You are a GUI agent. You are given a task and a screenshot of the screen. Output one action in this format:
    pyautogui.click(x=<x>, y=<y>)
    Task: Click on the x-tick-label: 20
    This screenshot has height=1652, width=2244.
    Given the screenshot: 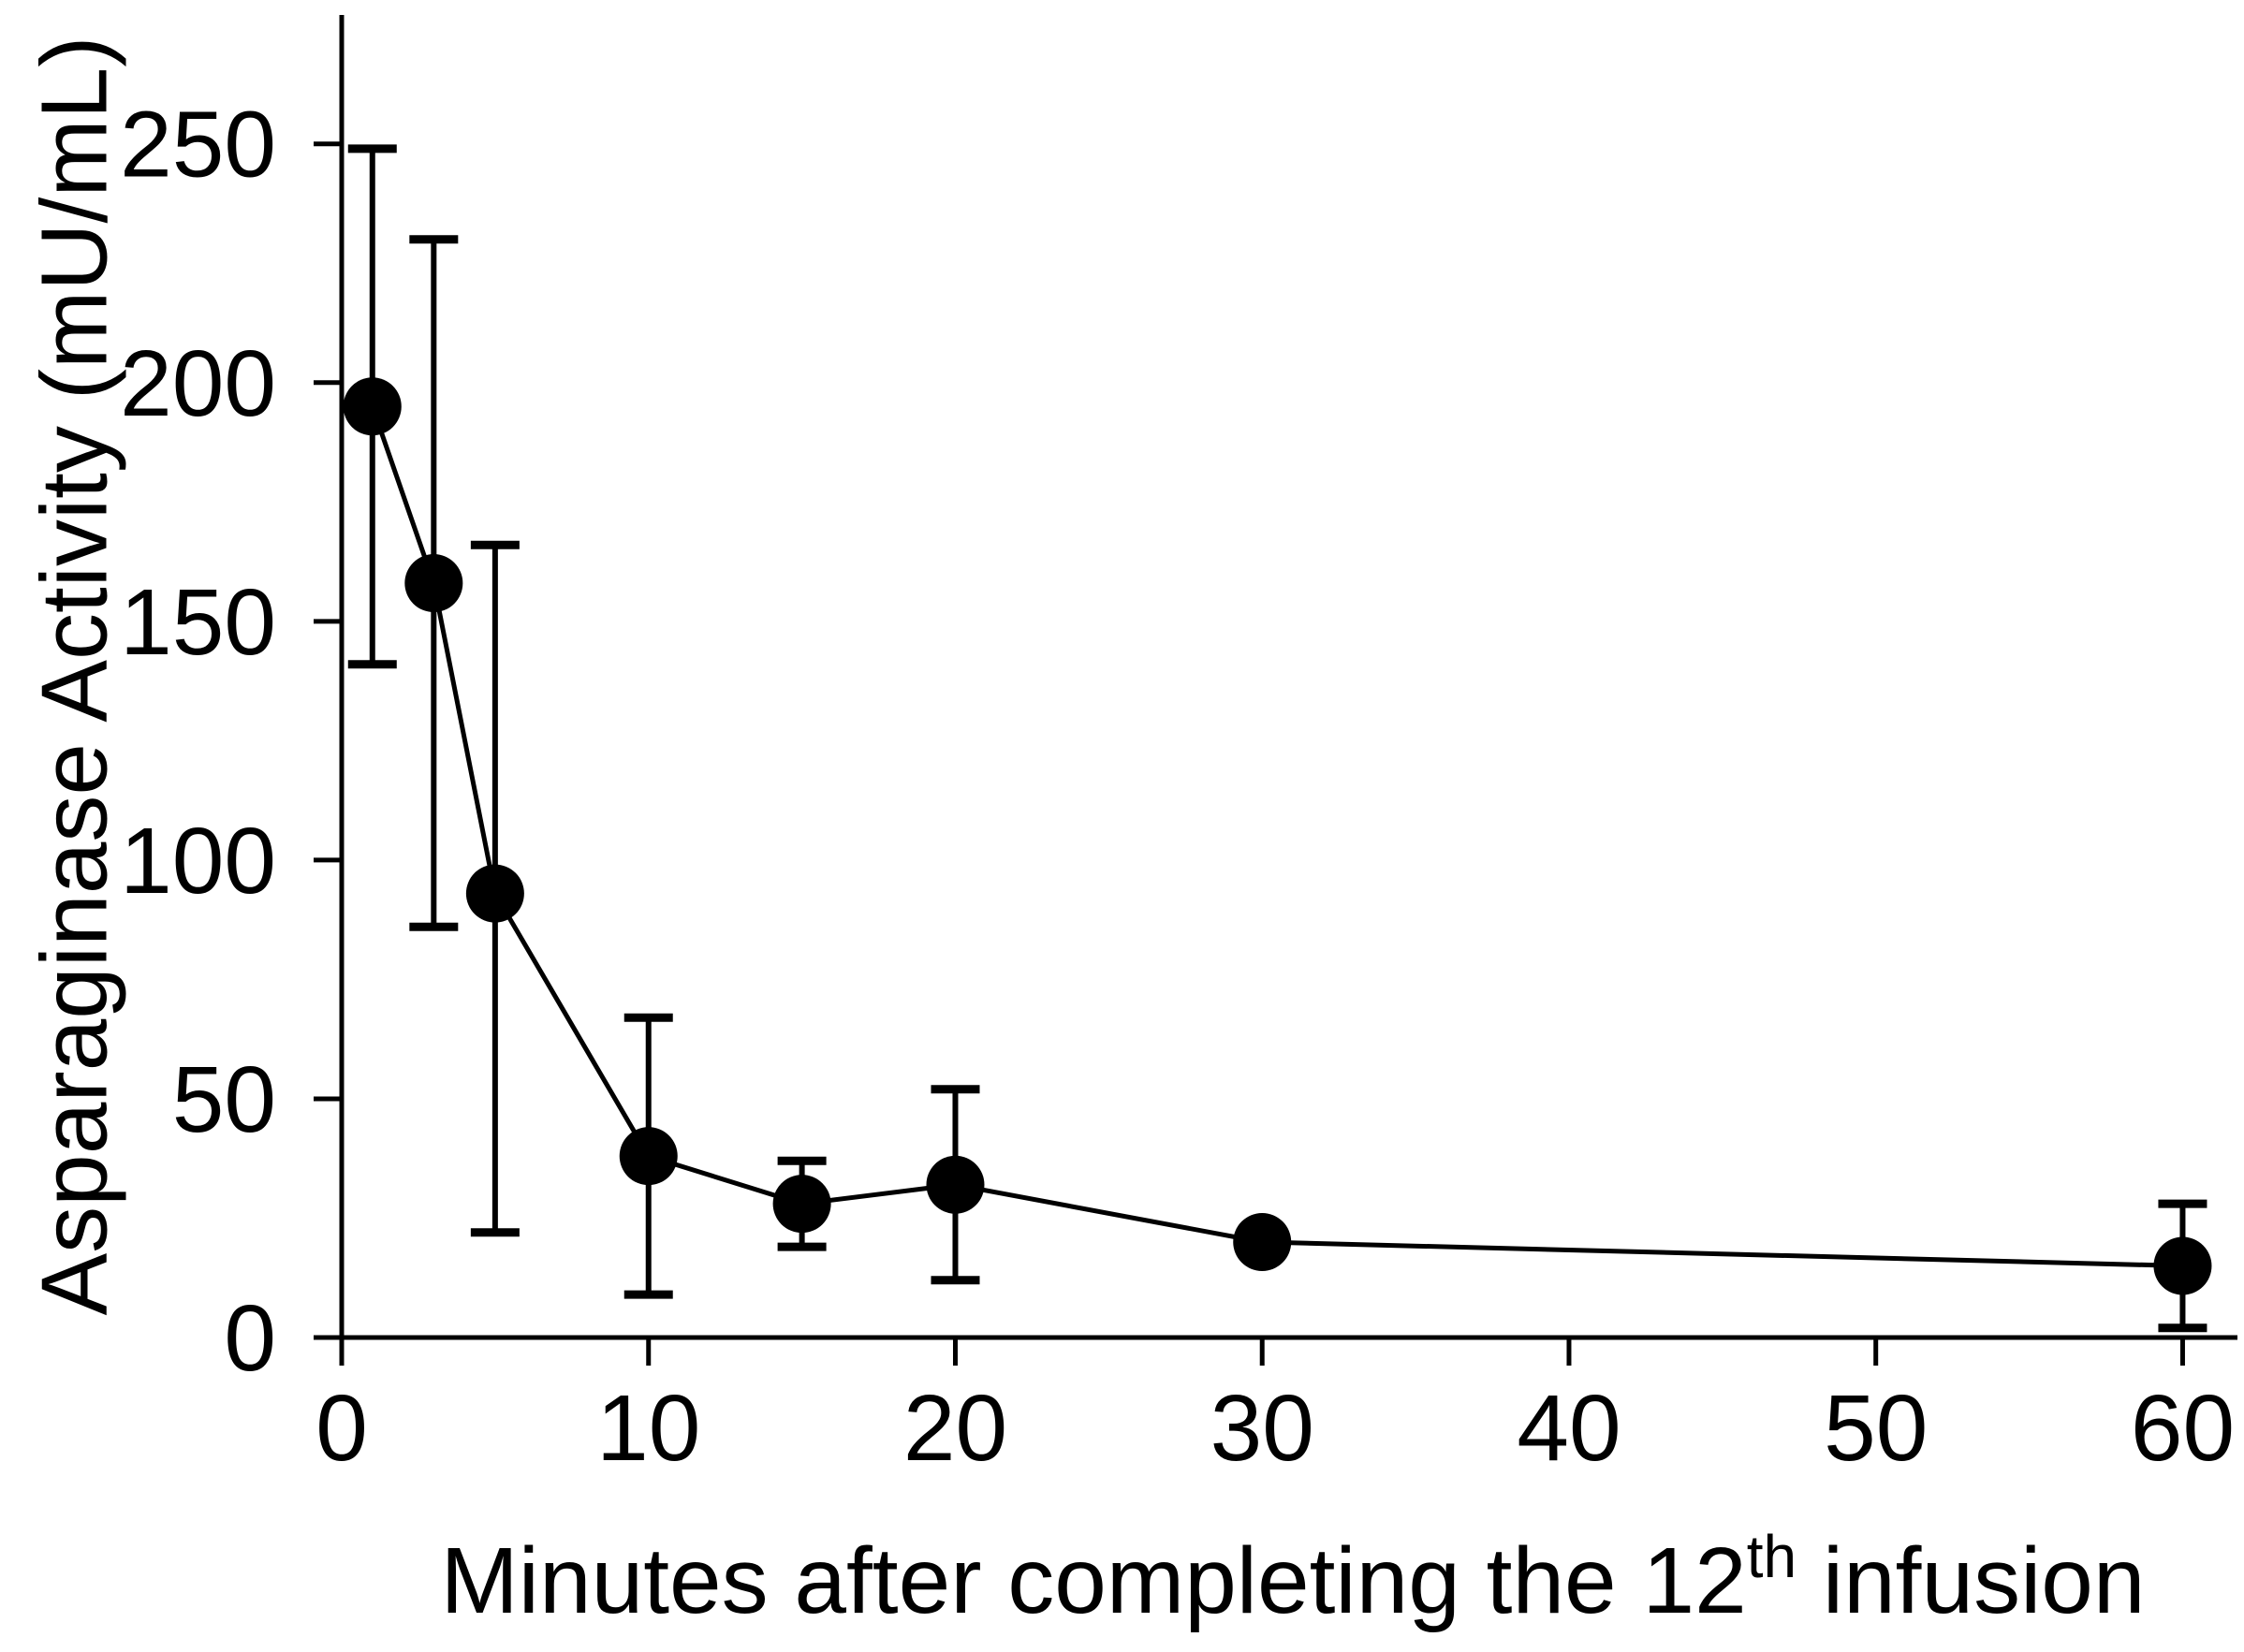 What is the action you would take?
    pyautogui.click(x=955, y=1429)
    